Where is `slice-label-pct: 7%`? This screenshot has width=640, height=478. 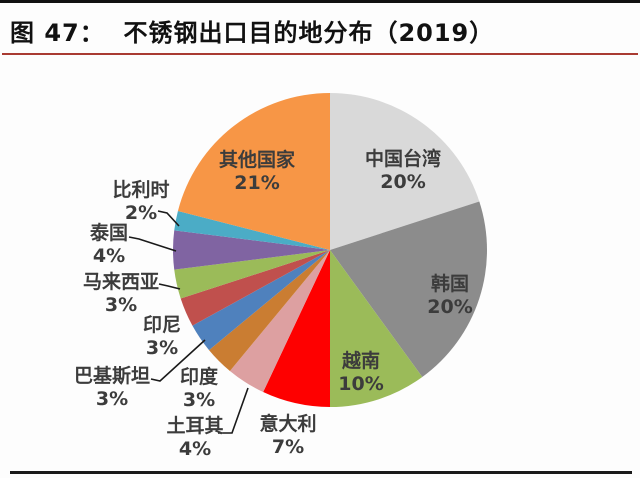
slice-label-pct: 7% is located at coordinates (288, 447).